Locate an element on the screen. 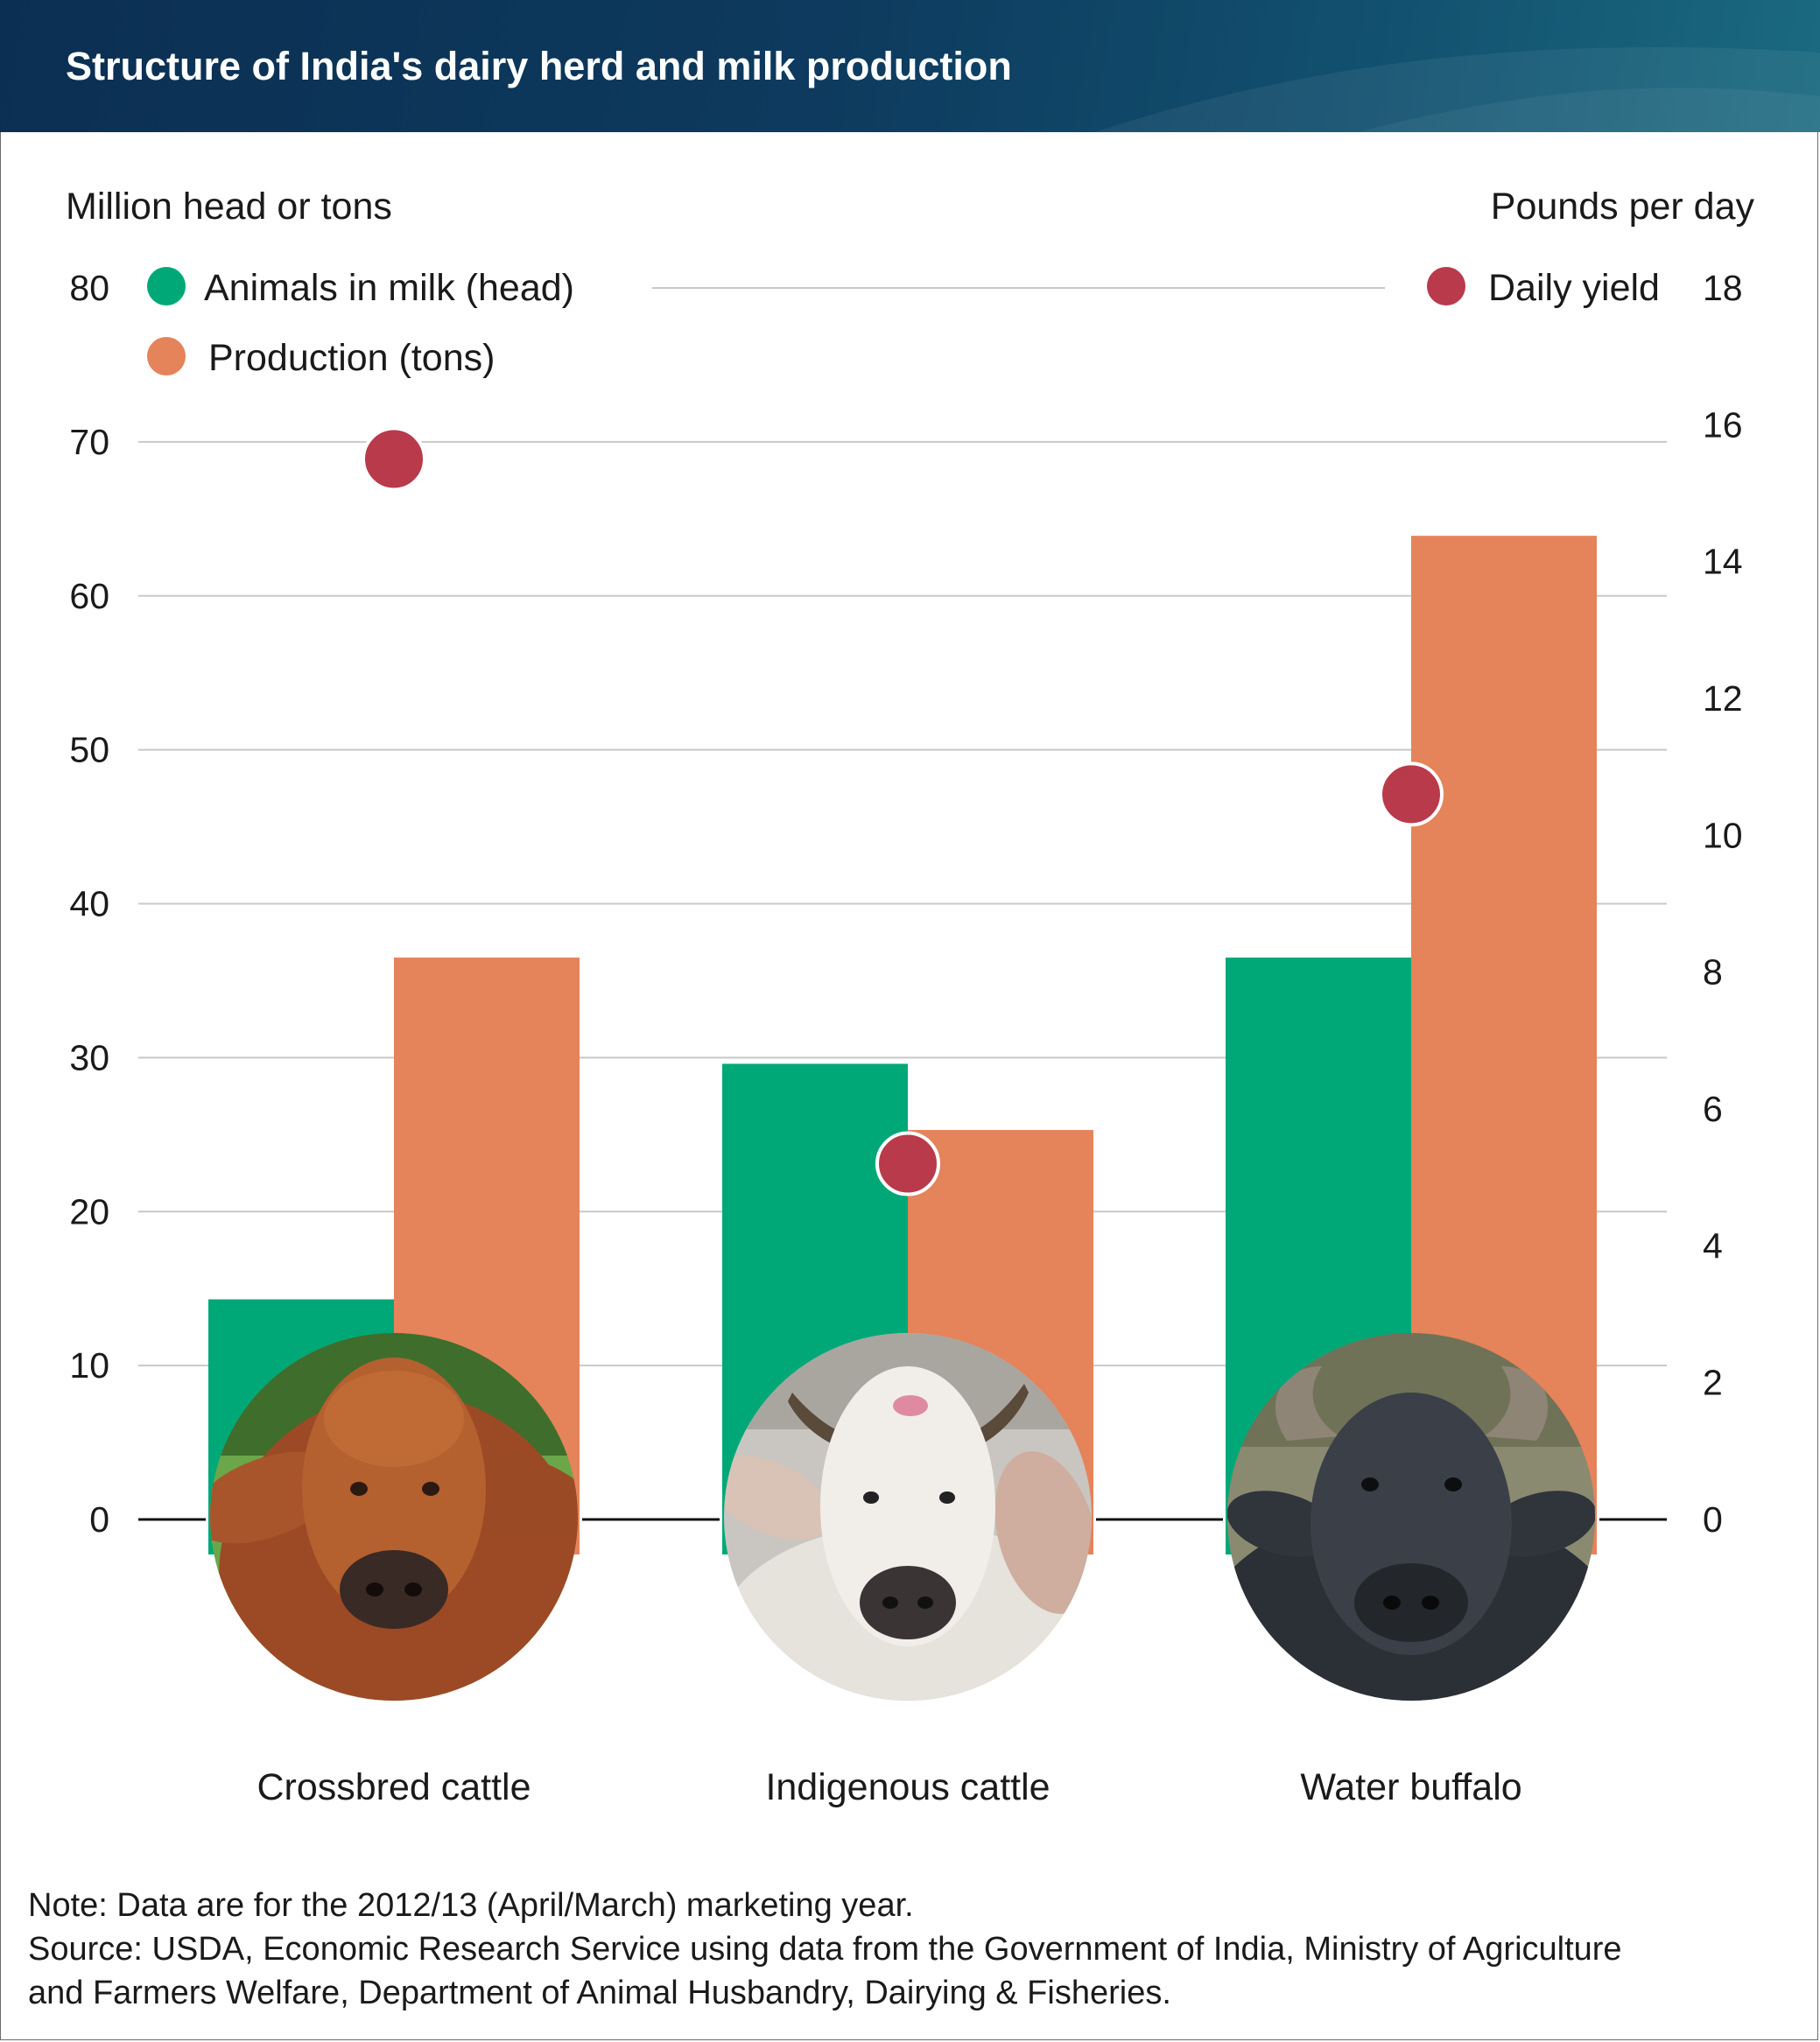  y-tick-right: 8 is located at coordinates (1713, 972).